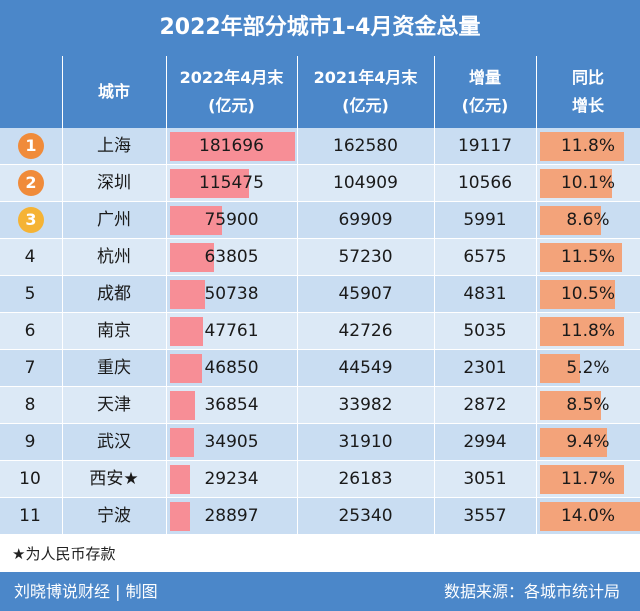  Describe the element at coordinates (114, 442) in the screenshot. I see `cell-city: 武汉` at that location.